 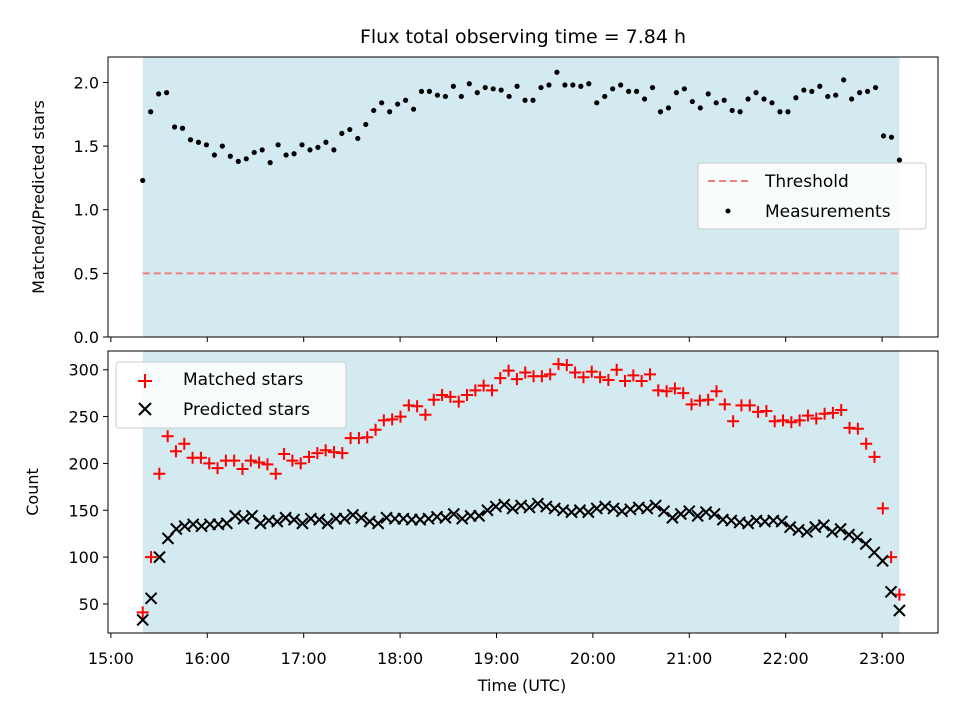 I want to click on legend-matched-swatch, so click(x=145, y=381).